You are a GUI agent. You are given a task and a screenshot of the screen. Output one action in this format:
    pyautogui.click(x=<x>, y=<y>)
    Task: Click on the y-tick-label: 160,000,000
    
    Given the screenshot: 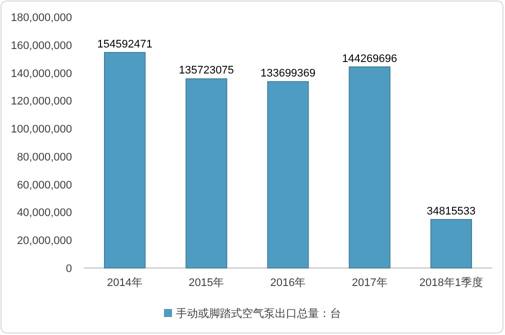 What is the action you would take?
    pyautogui.click(x=41, y=46)
    